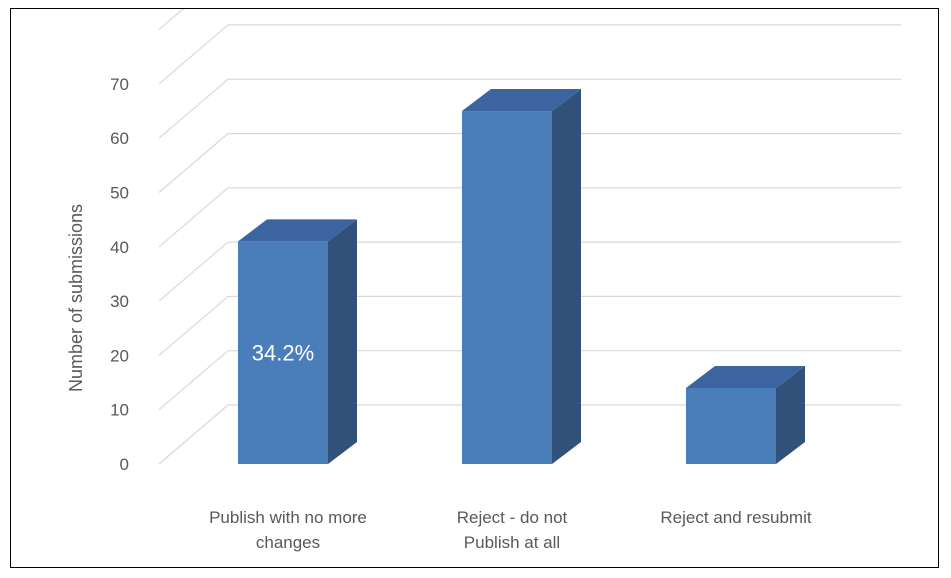 This screenshot has height=578, width=951. I want to click on y-tick-label: 0, so click(124, 464).